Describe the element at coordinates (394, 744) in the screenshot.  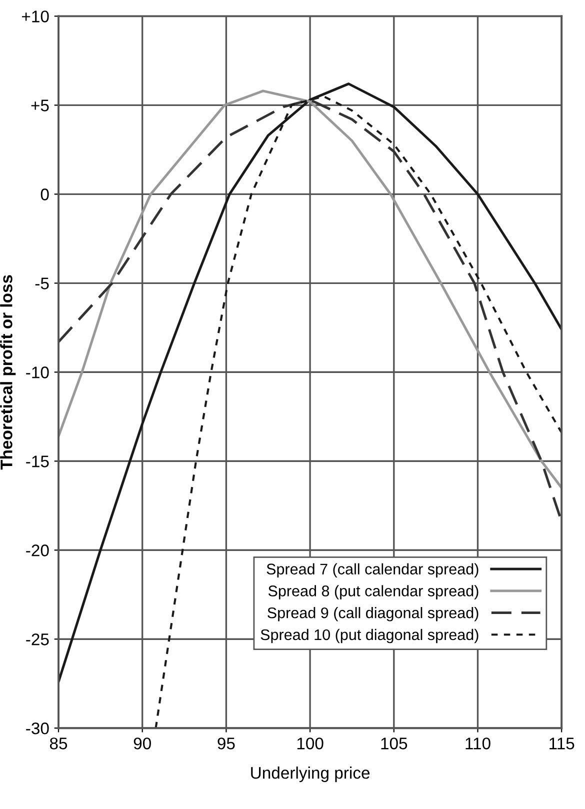
I see `x-tick-label: 105` at that location.